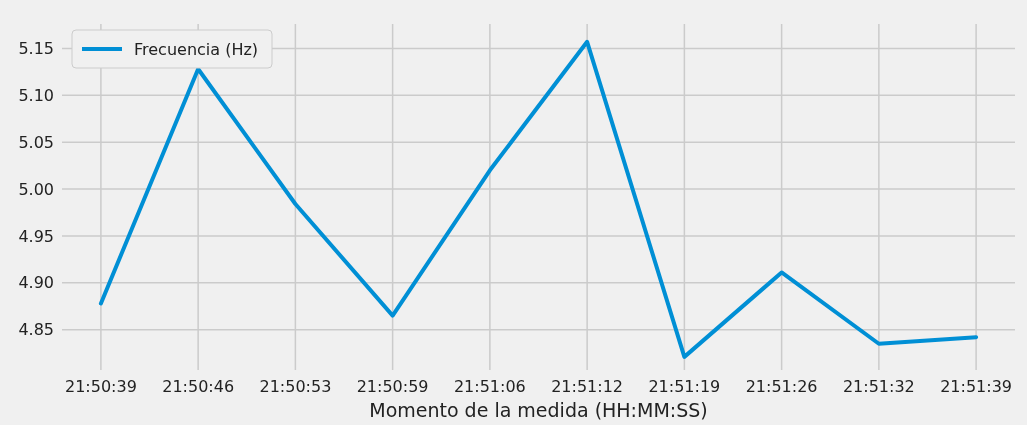 Image resolution: width=1027 pixels, height=425 pixels. I want to click on y-tick-label: 4.90, so click(36, 283).